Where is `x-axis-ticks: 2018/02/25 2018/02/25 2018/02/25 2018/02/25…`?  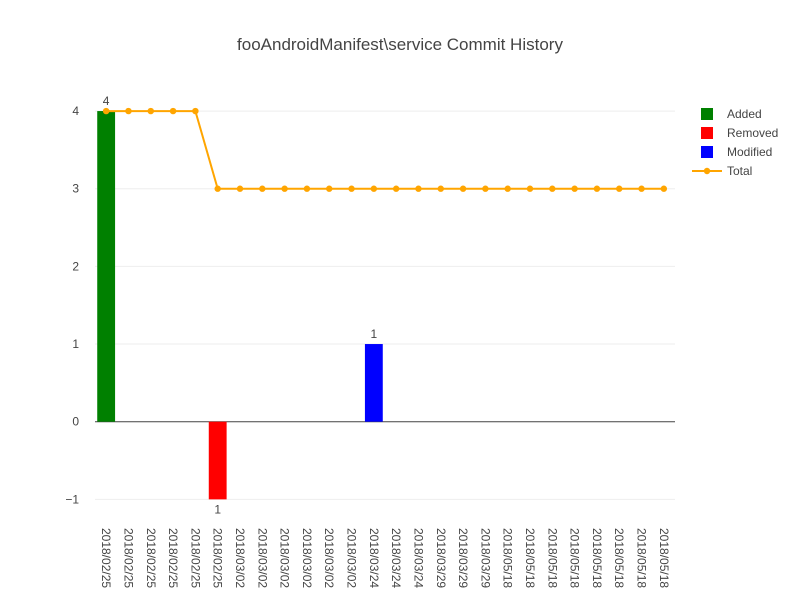 x-axis-ticks: 2018/02/25 2018/02/25 2018/02/25 2018/02/25… is located at coordinates (385, 558).